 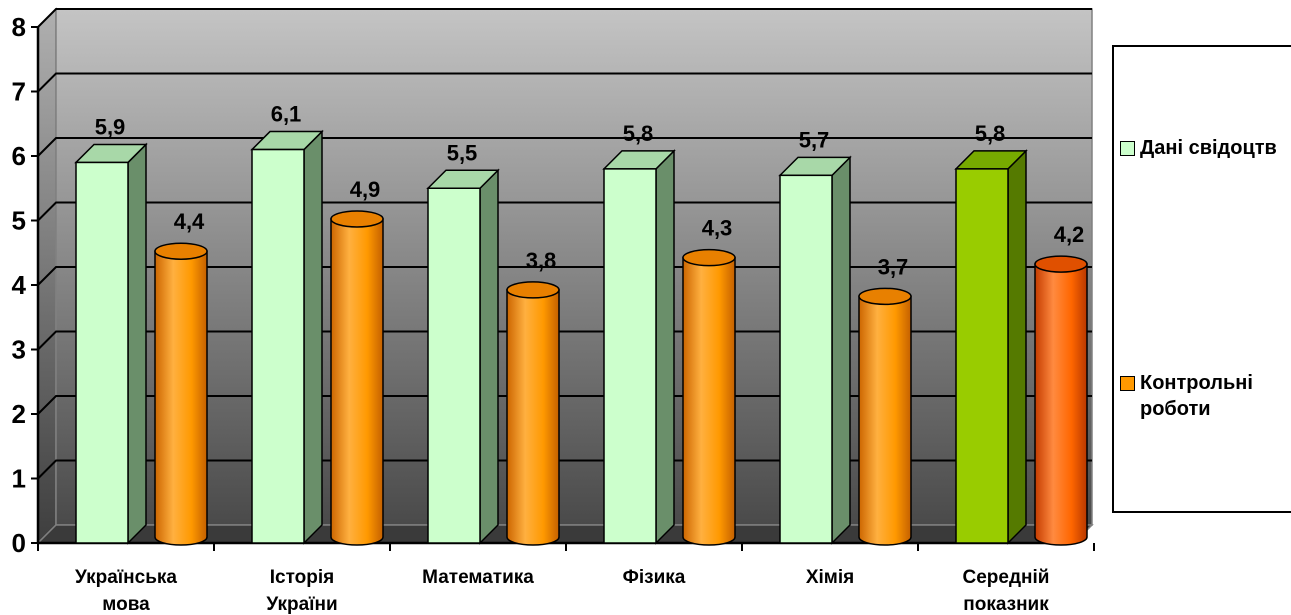 I want to click on y-tick-label: 8, so click(x=19, y=27).